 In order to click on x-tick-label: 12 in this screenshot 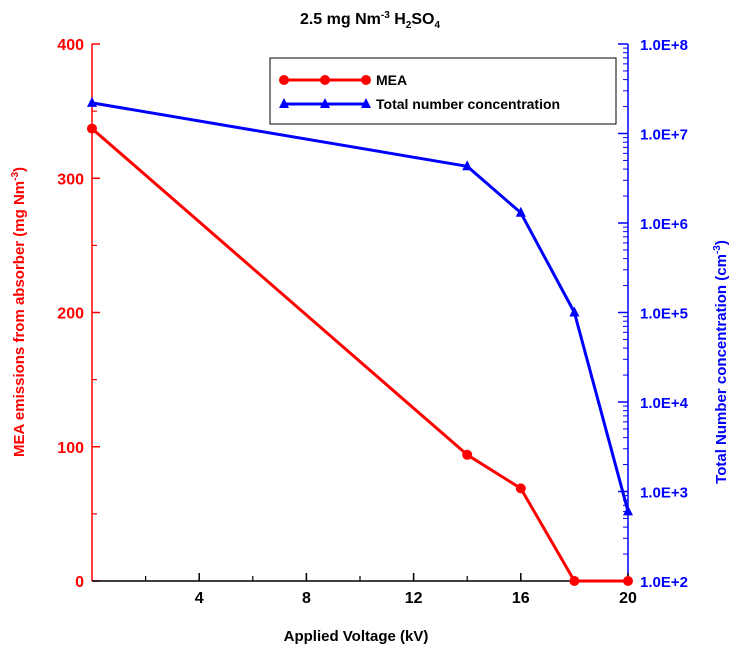, I will do `click(414, 598)`.